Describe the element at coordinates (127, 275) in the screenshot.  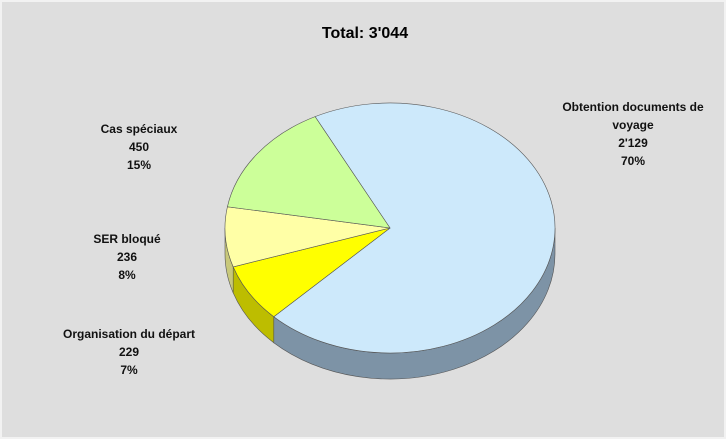
I see `label-percent: 8%` at that location.